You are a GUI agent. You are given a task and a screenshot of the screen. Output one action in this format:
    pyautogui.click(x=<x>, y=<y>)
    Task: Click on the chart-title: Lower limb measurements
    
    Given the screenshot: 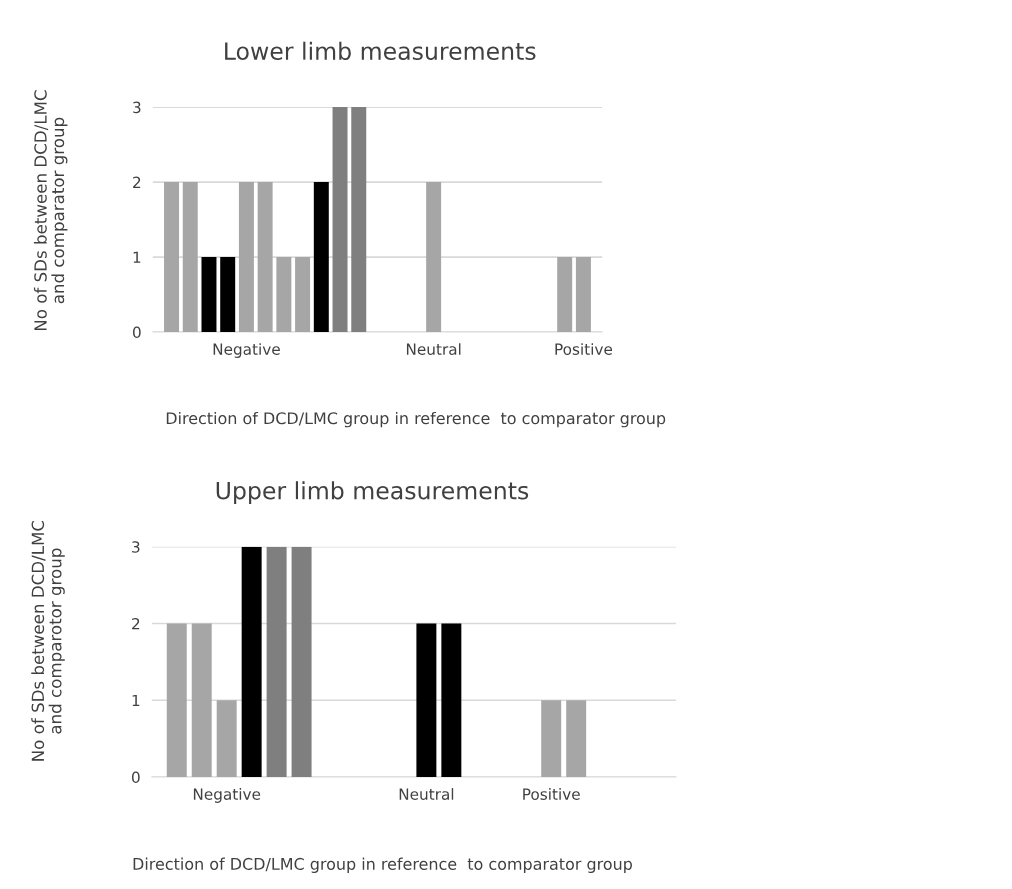 What is the action you would take?
    pyautogui.click(x=380, y=50)
    